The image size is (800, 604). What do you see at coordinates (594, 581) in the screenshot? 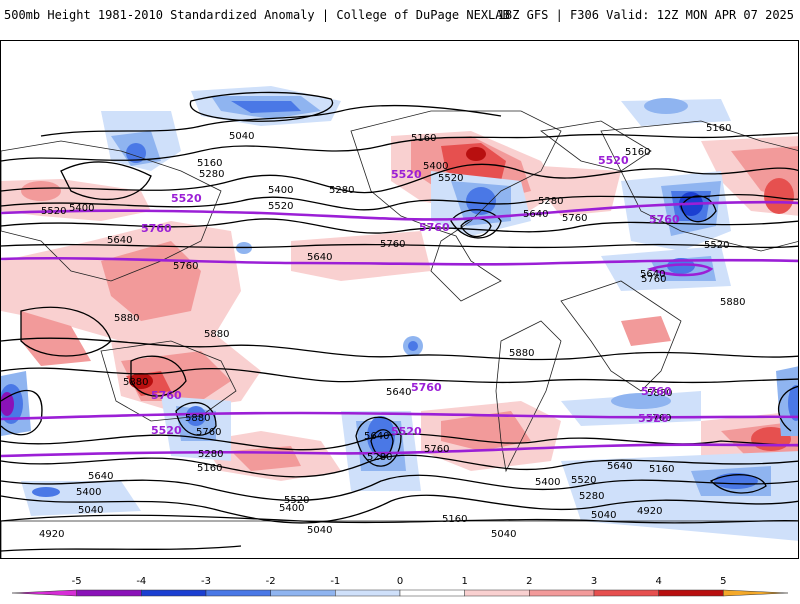
I see `colorbar-tick-label: 3` at bounding box center [594, 581].